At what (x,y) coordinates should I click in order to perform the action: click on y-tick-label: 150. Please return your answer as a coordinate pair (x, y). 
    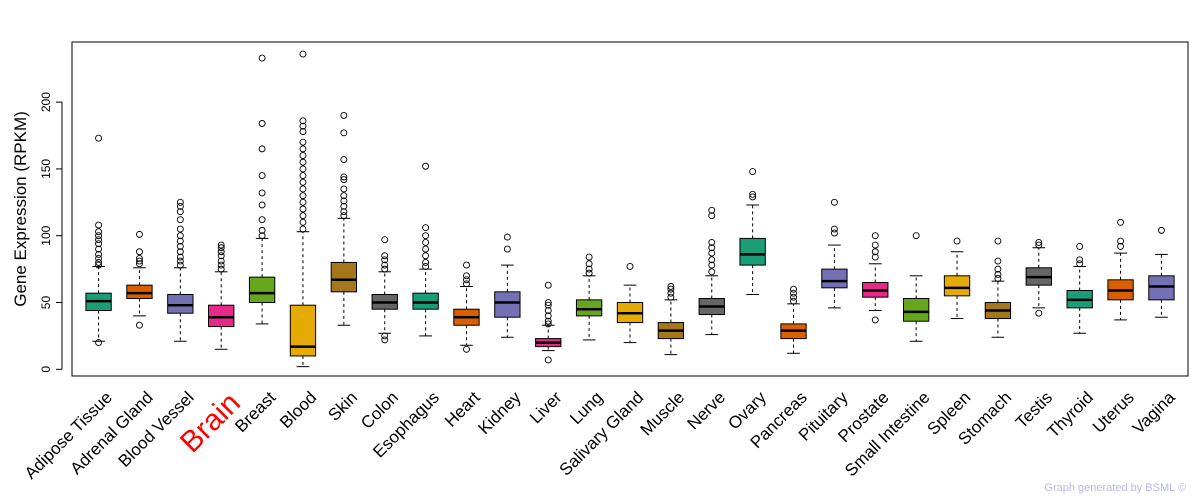
    Looking at the image, I should click on (46, 169).